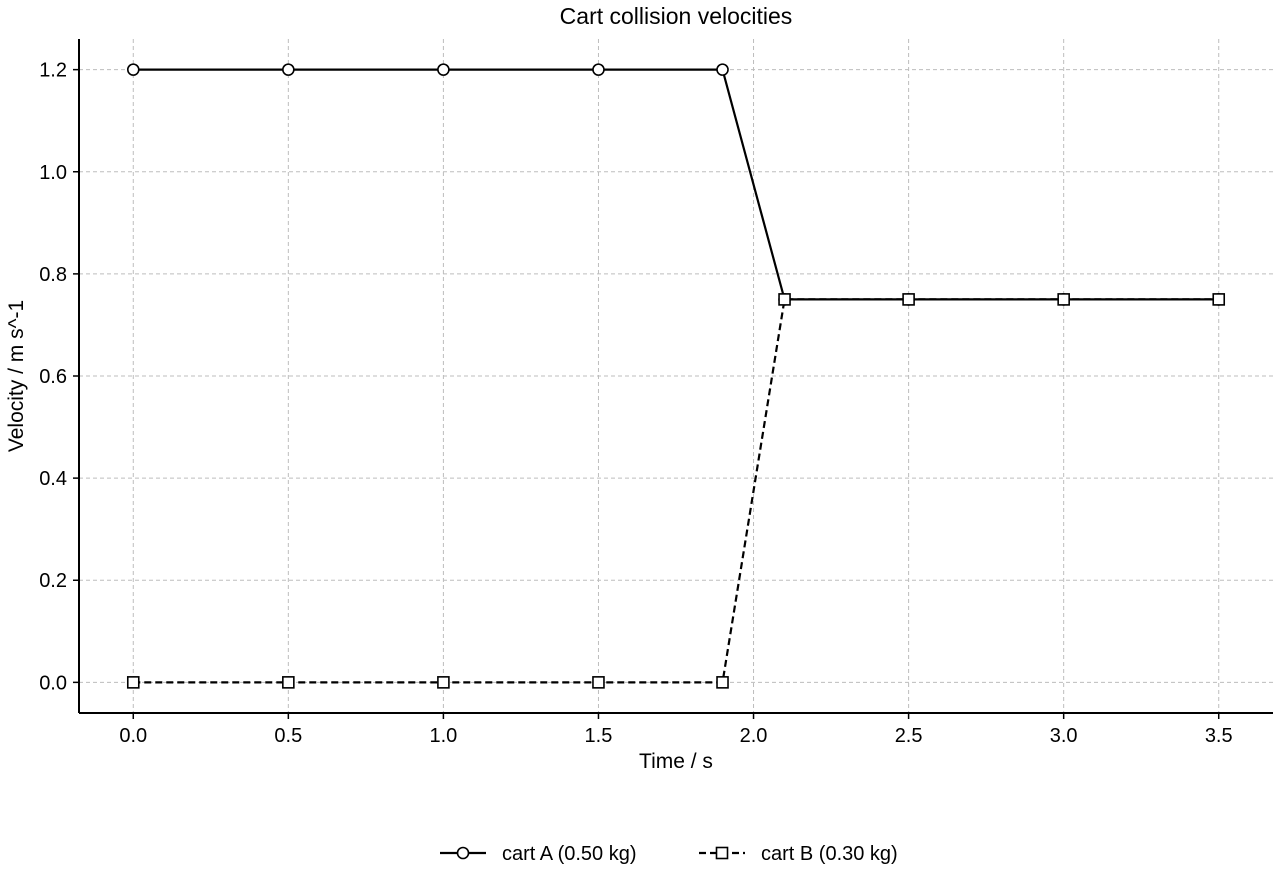 The image size is (1280, 880). I want to click on x-axis-label: Time / s, so click(676, 761).